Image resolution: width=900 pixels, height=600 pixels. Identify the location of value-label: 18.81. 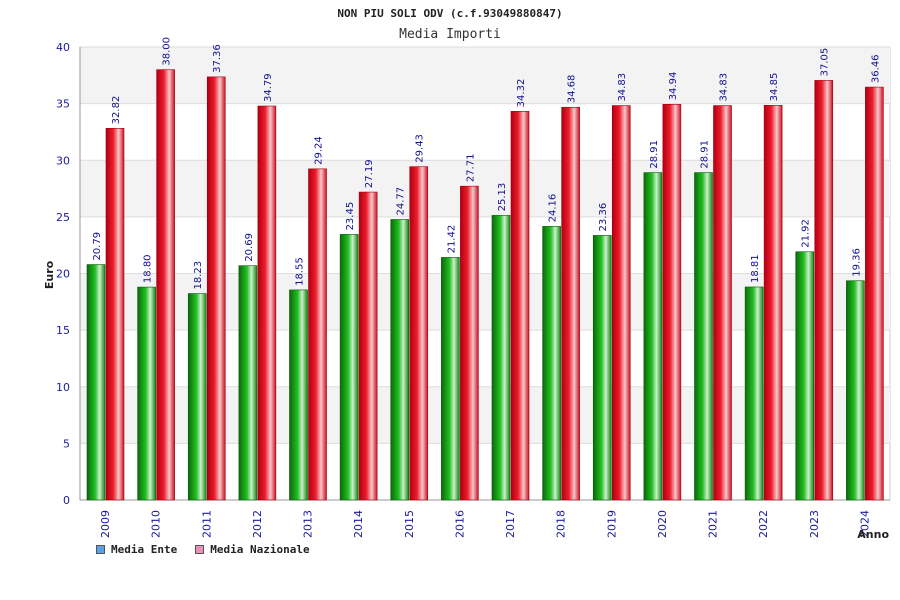
(755, 268).